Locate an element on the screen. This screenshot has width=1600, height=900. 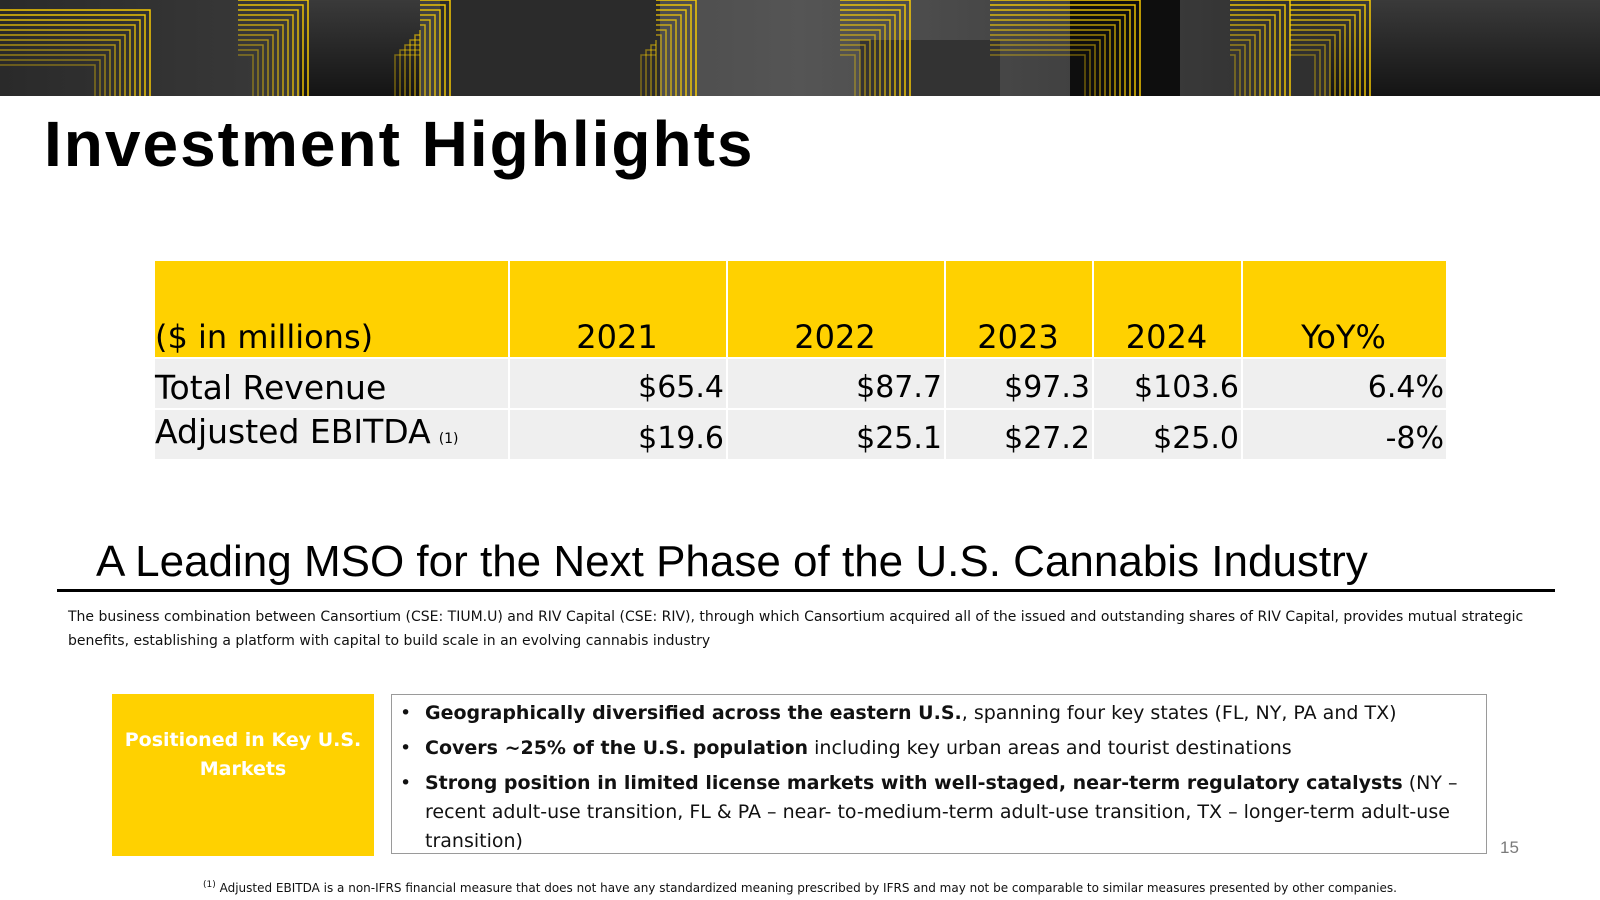
header-year-2021: 2021 is located at coordinates (617, 309).